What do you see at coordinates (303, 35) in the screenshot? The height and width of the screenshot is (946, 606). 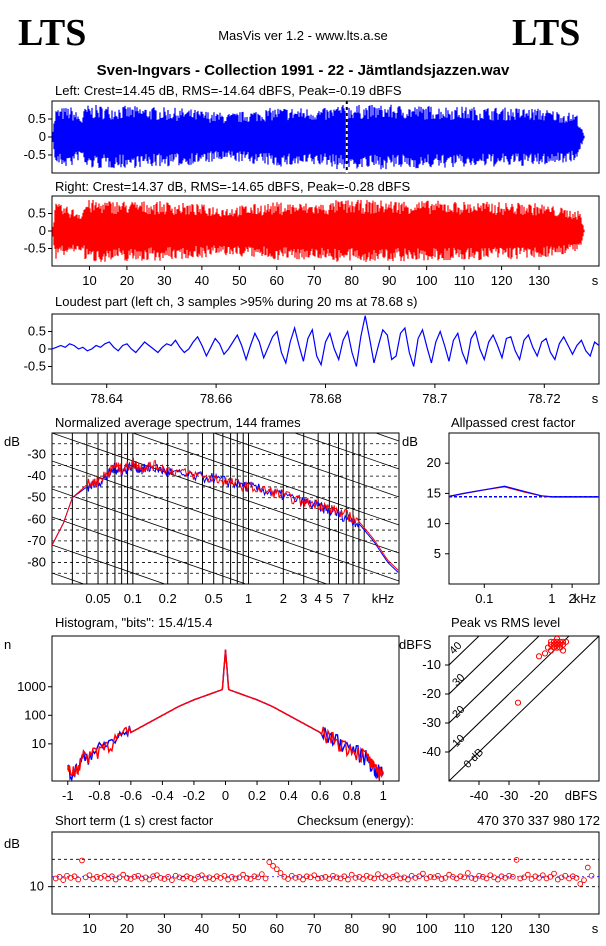 I see `app-title: MasVis ver 1.2 - www.lts.a.se` at bounding box center [303, 35].